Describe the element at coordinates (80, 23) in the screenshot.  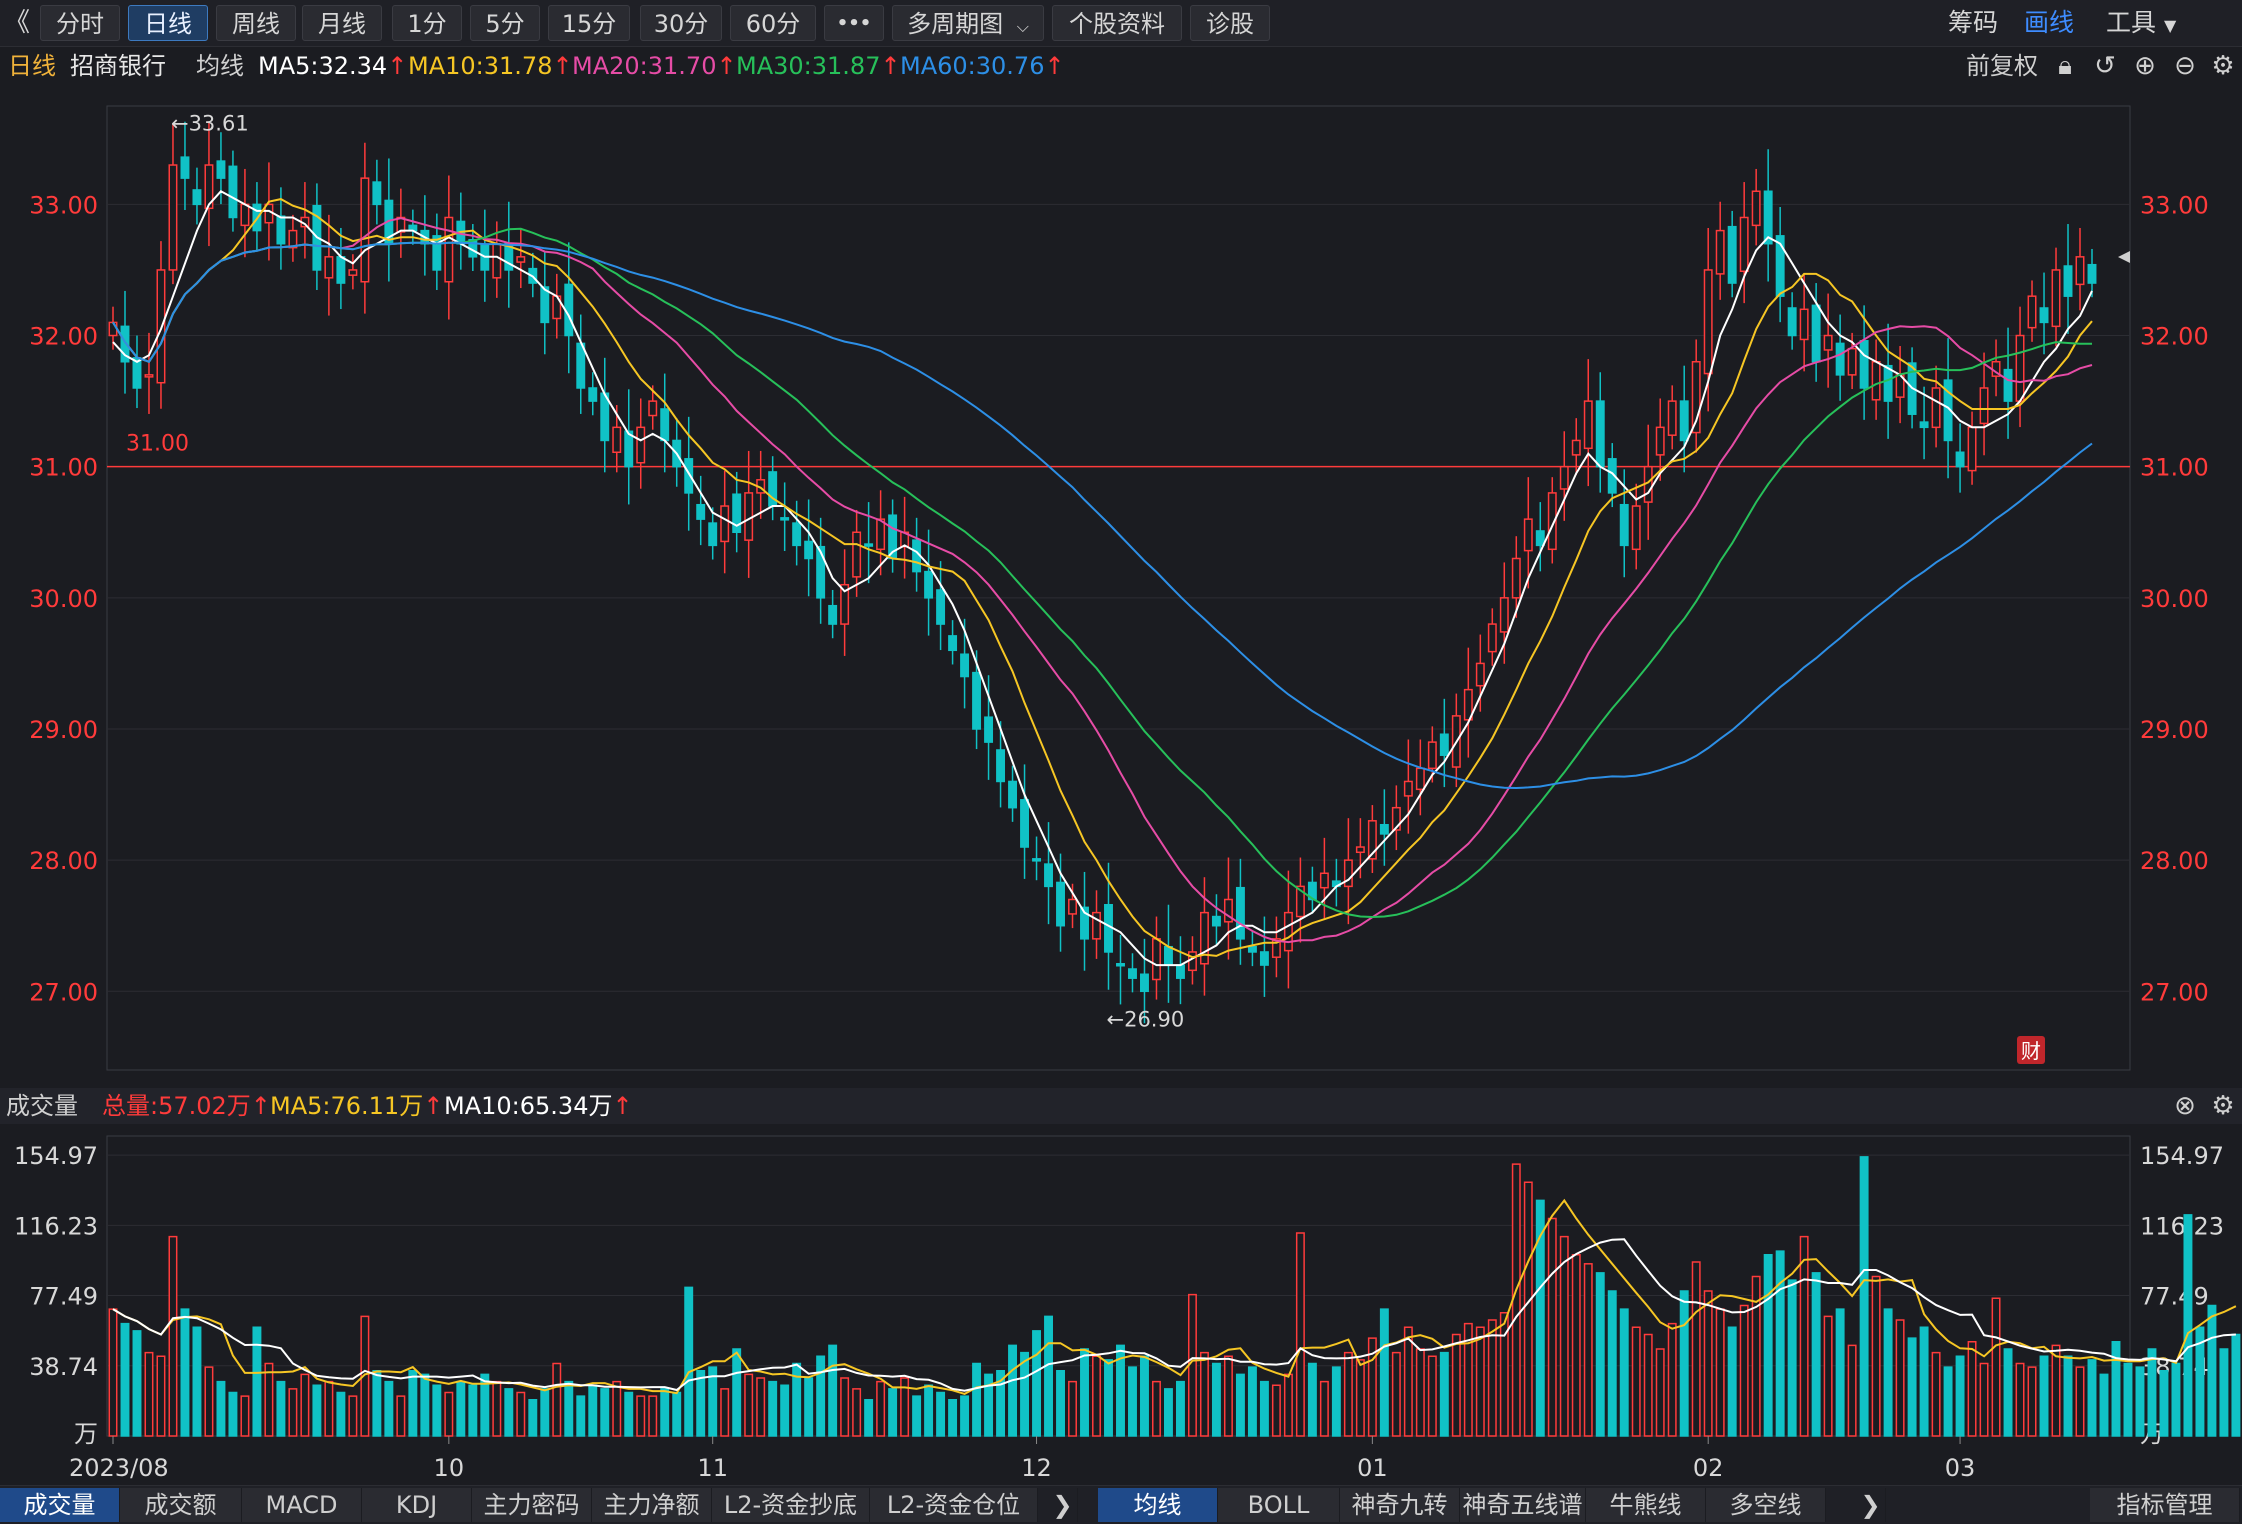
I see `period-tab: 分时` at that location.